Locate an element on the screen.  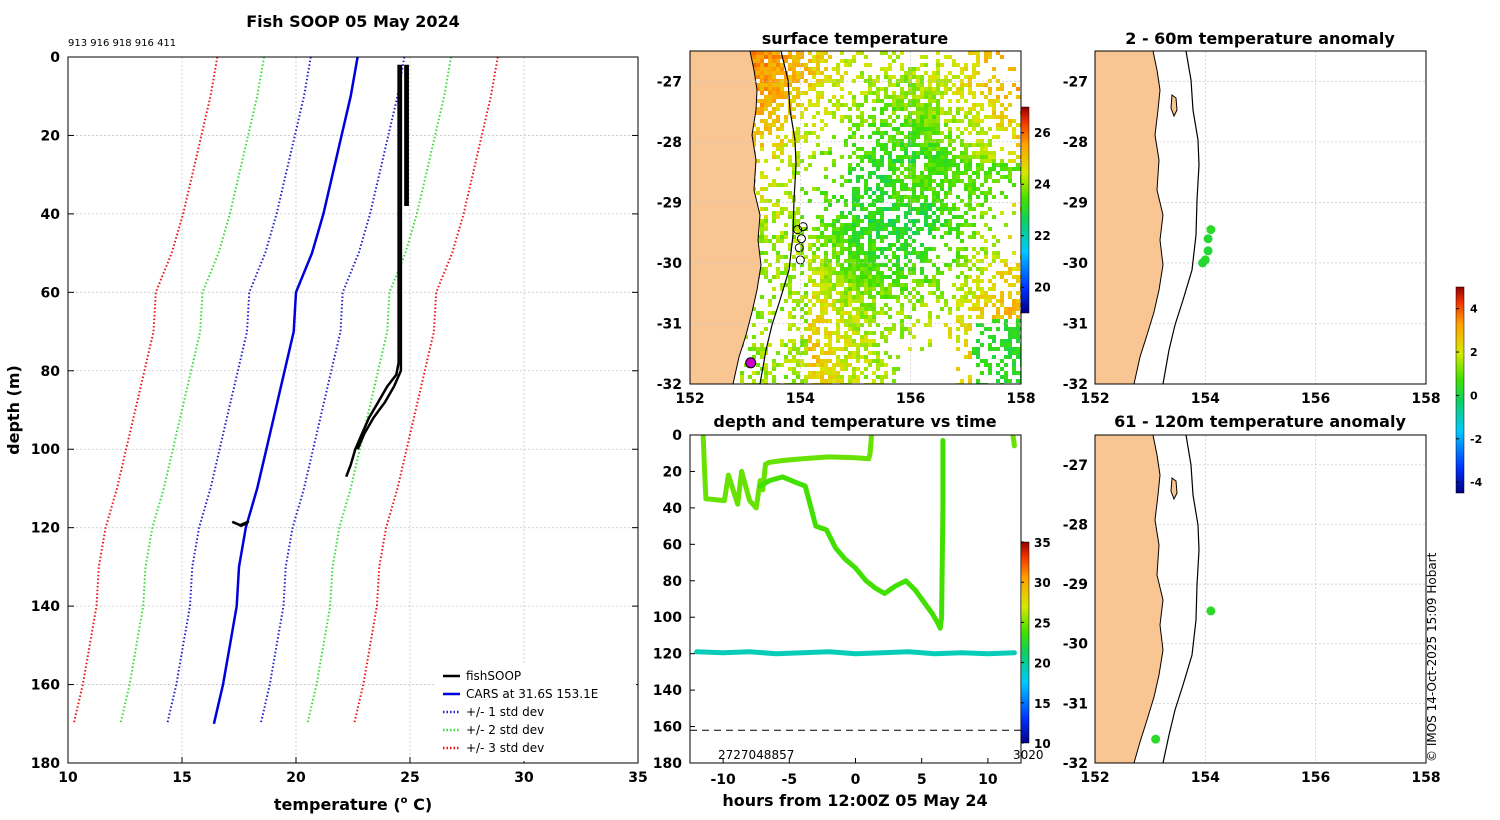
profile-ytick-label: 40 is located at coordinates (51, 215).